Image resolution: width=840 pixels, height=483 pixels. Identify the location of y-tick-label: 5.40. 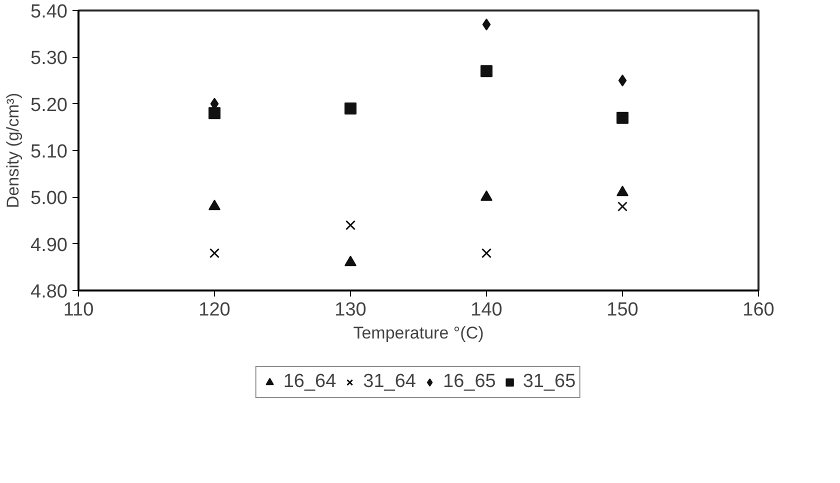
(49, 12).